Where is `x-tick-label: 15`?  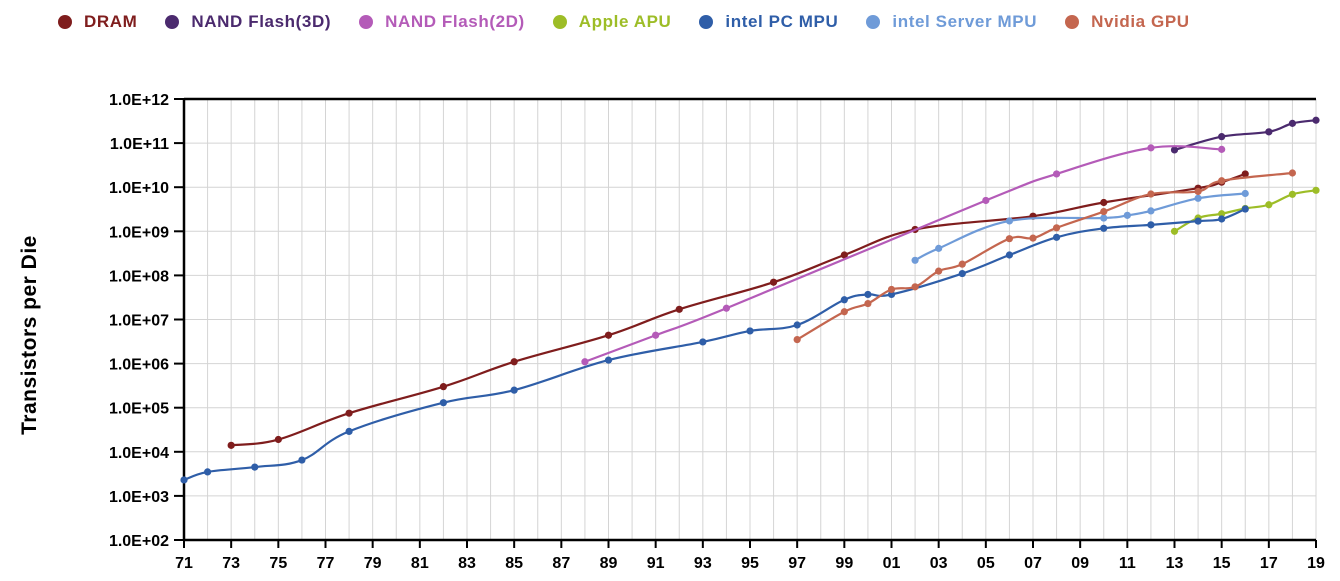 x-tick-label: 15 is located at coordinates (1222, 563).